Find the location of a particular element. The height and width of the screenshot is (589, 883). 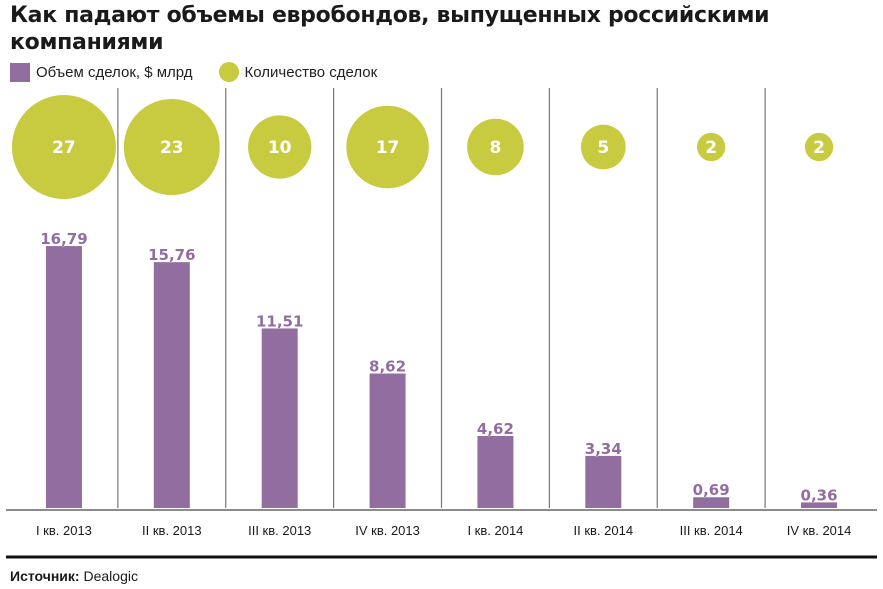

x-tick-label: IV кв. 2014 is located at coordinates (819, 530).